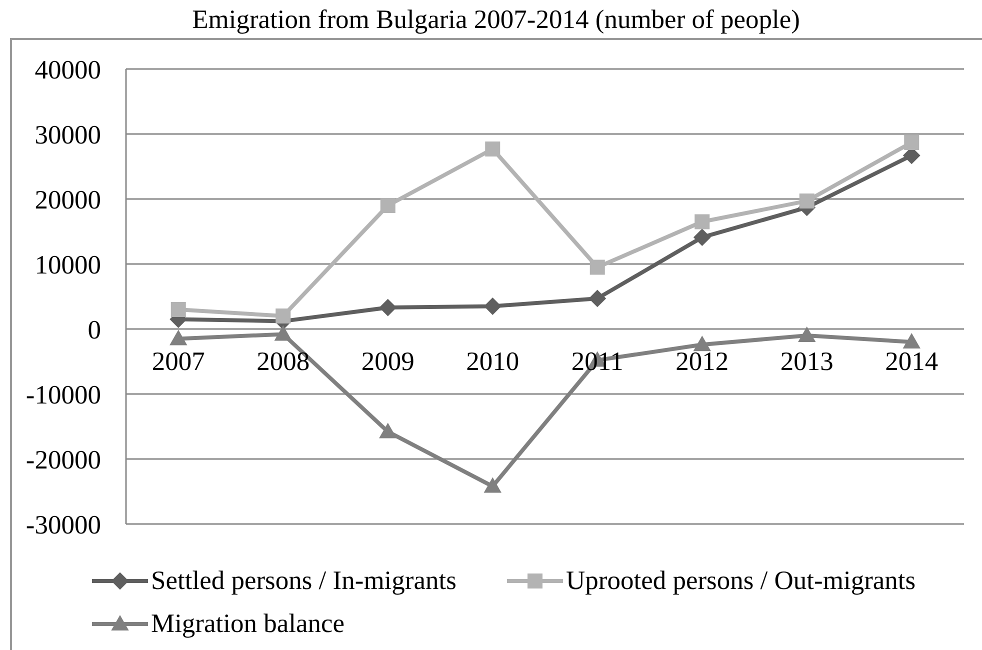 This screenshot has height=650, width=982. Describe the element at coordinates (597, 361) in the screenshot. I see `x-tick-label: 2011` at that location.